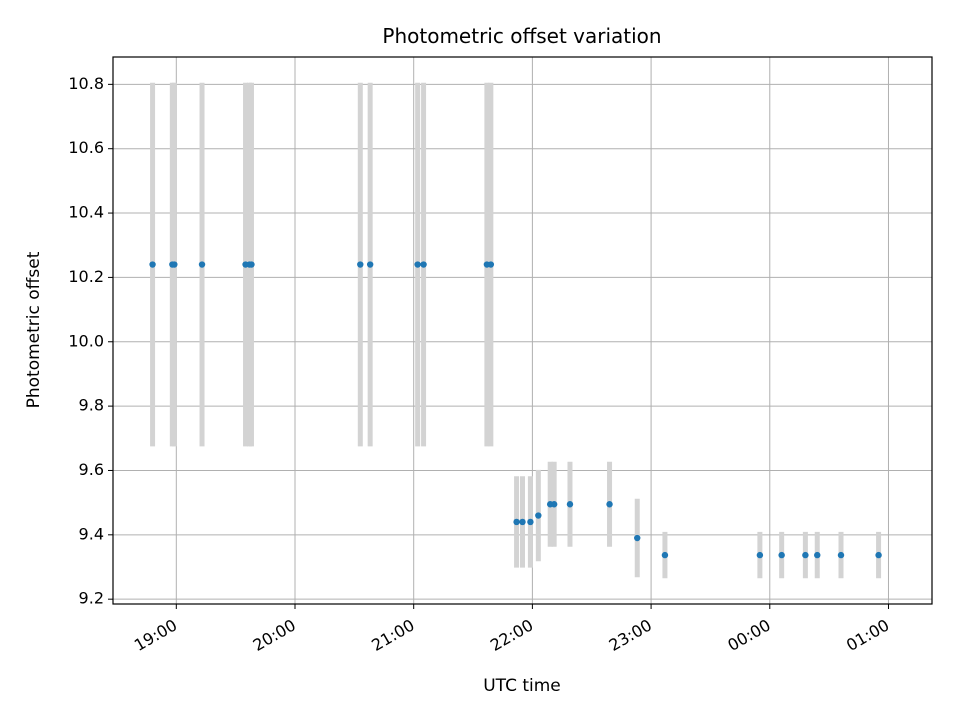  What do you see at coordinates (86, 276) in the screenshot?
I see `y-tick-label: 10.2` at bounding box center [86, 276].